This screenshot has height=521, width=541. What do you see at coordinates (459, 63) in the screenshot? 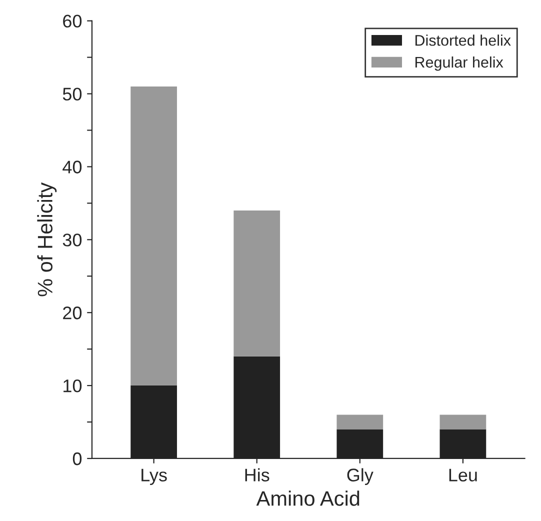
I see `legend-label: Regular helix` at bounding box center [459, 63].